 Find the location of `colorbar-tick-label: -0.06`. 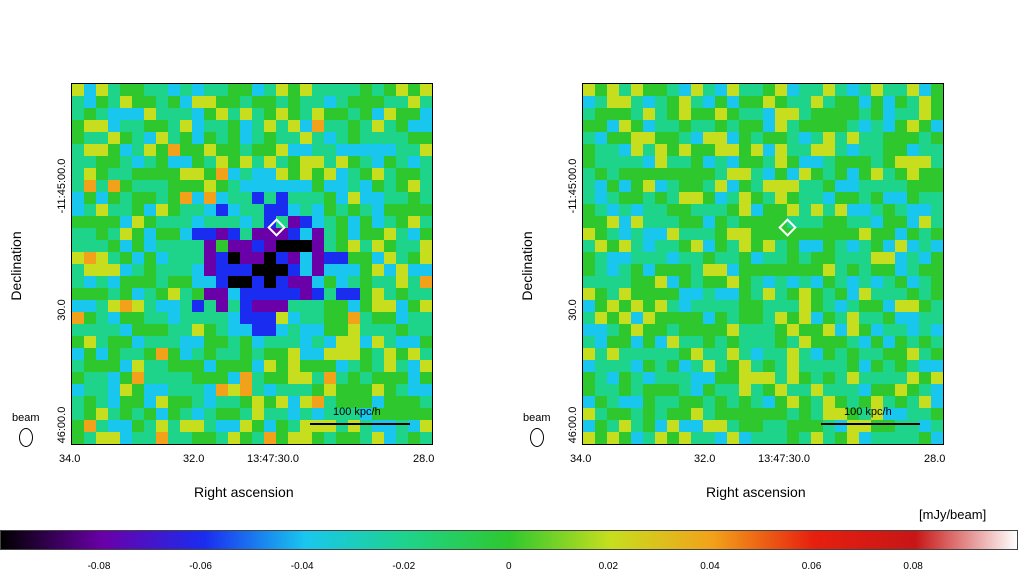

colorbar-tick-label: -0.06 is located at coordinates (200, 566).